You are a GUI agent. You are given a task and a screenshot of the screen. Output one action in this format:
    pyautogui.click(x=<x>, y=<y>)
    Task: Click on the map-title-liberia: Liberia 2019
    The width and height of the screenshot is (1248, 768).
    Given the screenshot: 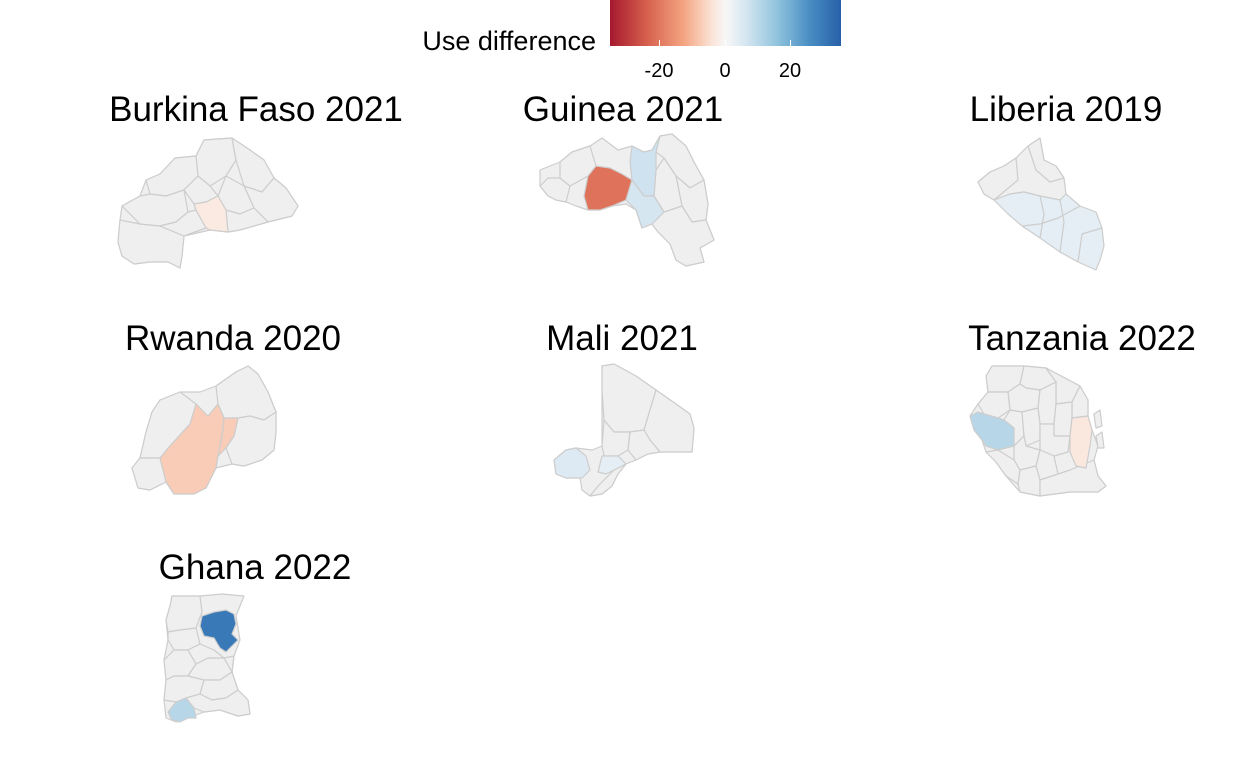 What is the action you would take?
    pyautogui.click(x=1066, y=109)
    